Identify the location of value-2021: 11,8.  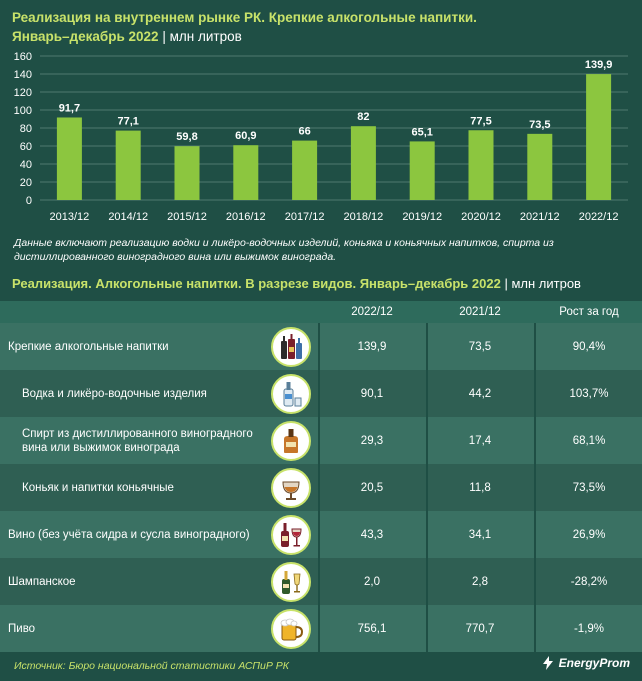
(480, 487).